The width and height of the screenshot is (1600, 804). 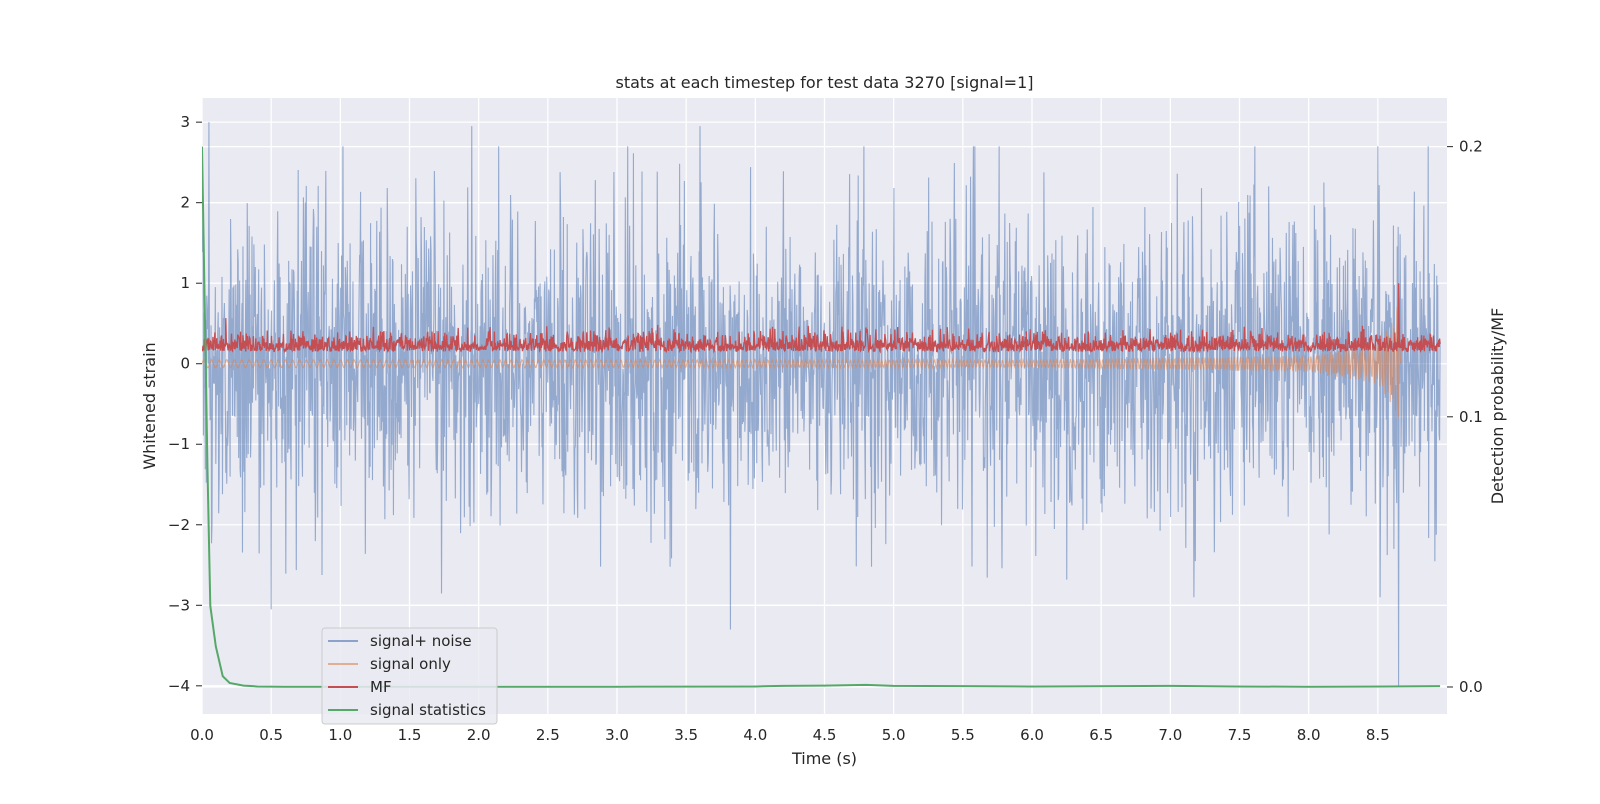 What do you see at coordinates (548, 735) in the screenshot?
I see `x-tick-label: 2.5` at bounding box center [548, 735].